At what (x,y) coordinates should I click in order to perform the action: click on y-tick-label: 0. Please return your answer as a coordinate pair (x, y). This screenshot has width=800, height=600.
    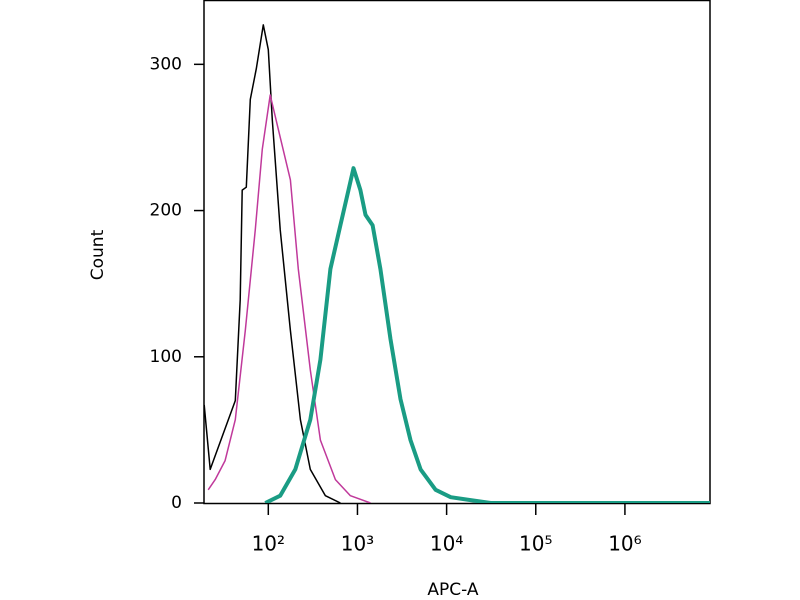
    Looking at the image, I should click on (176, 503).